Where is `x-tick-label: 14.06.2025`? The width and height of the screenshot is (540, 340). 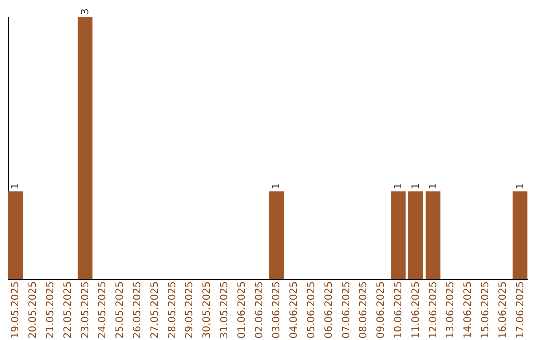
x-tick-label: 14.06.2025 is located at coordinates (468, 310).